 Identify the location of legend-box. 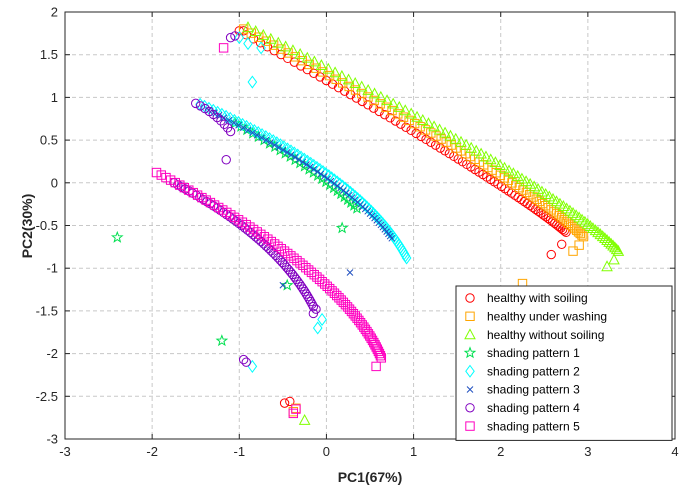
(564, 363).